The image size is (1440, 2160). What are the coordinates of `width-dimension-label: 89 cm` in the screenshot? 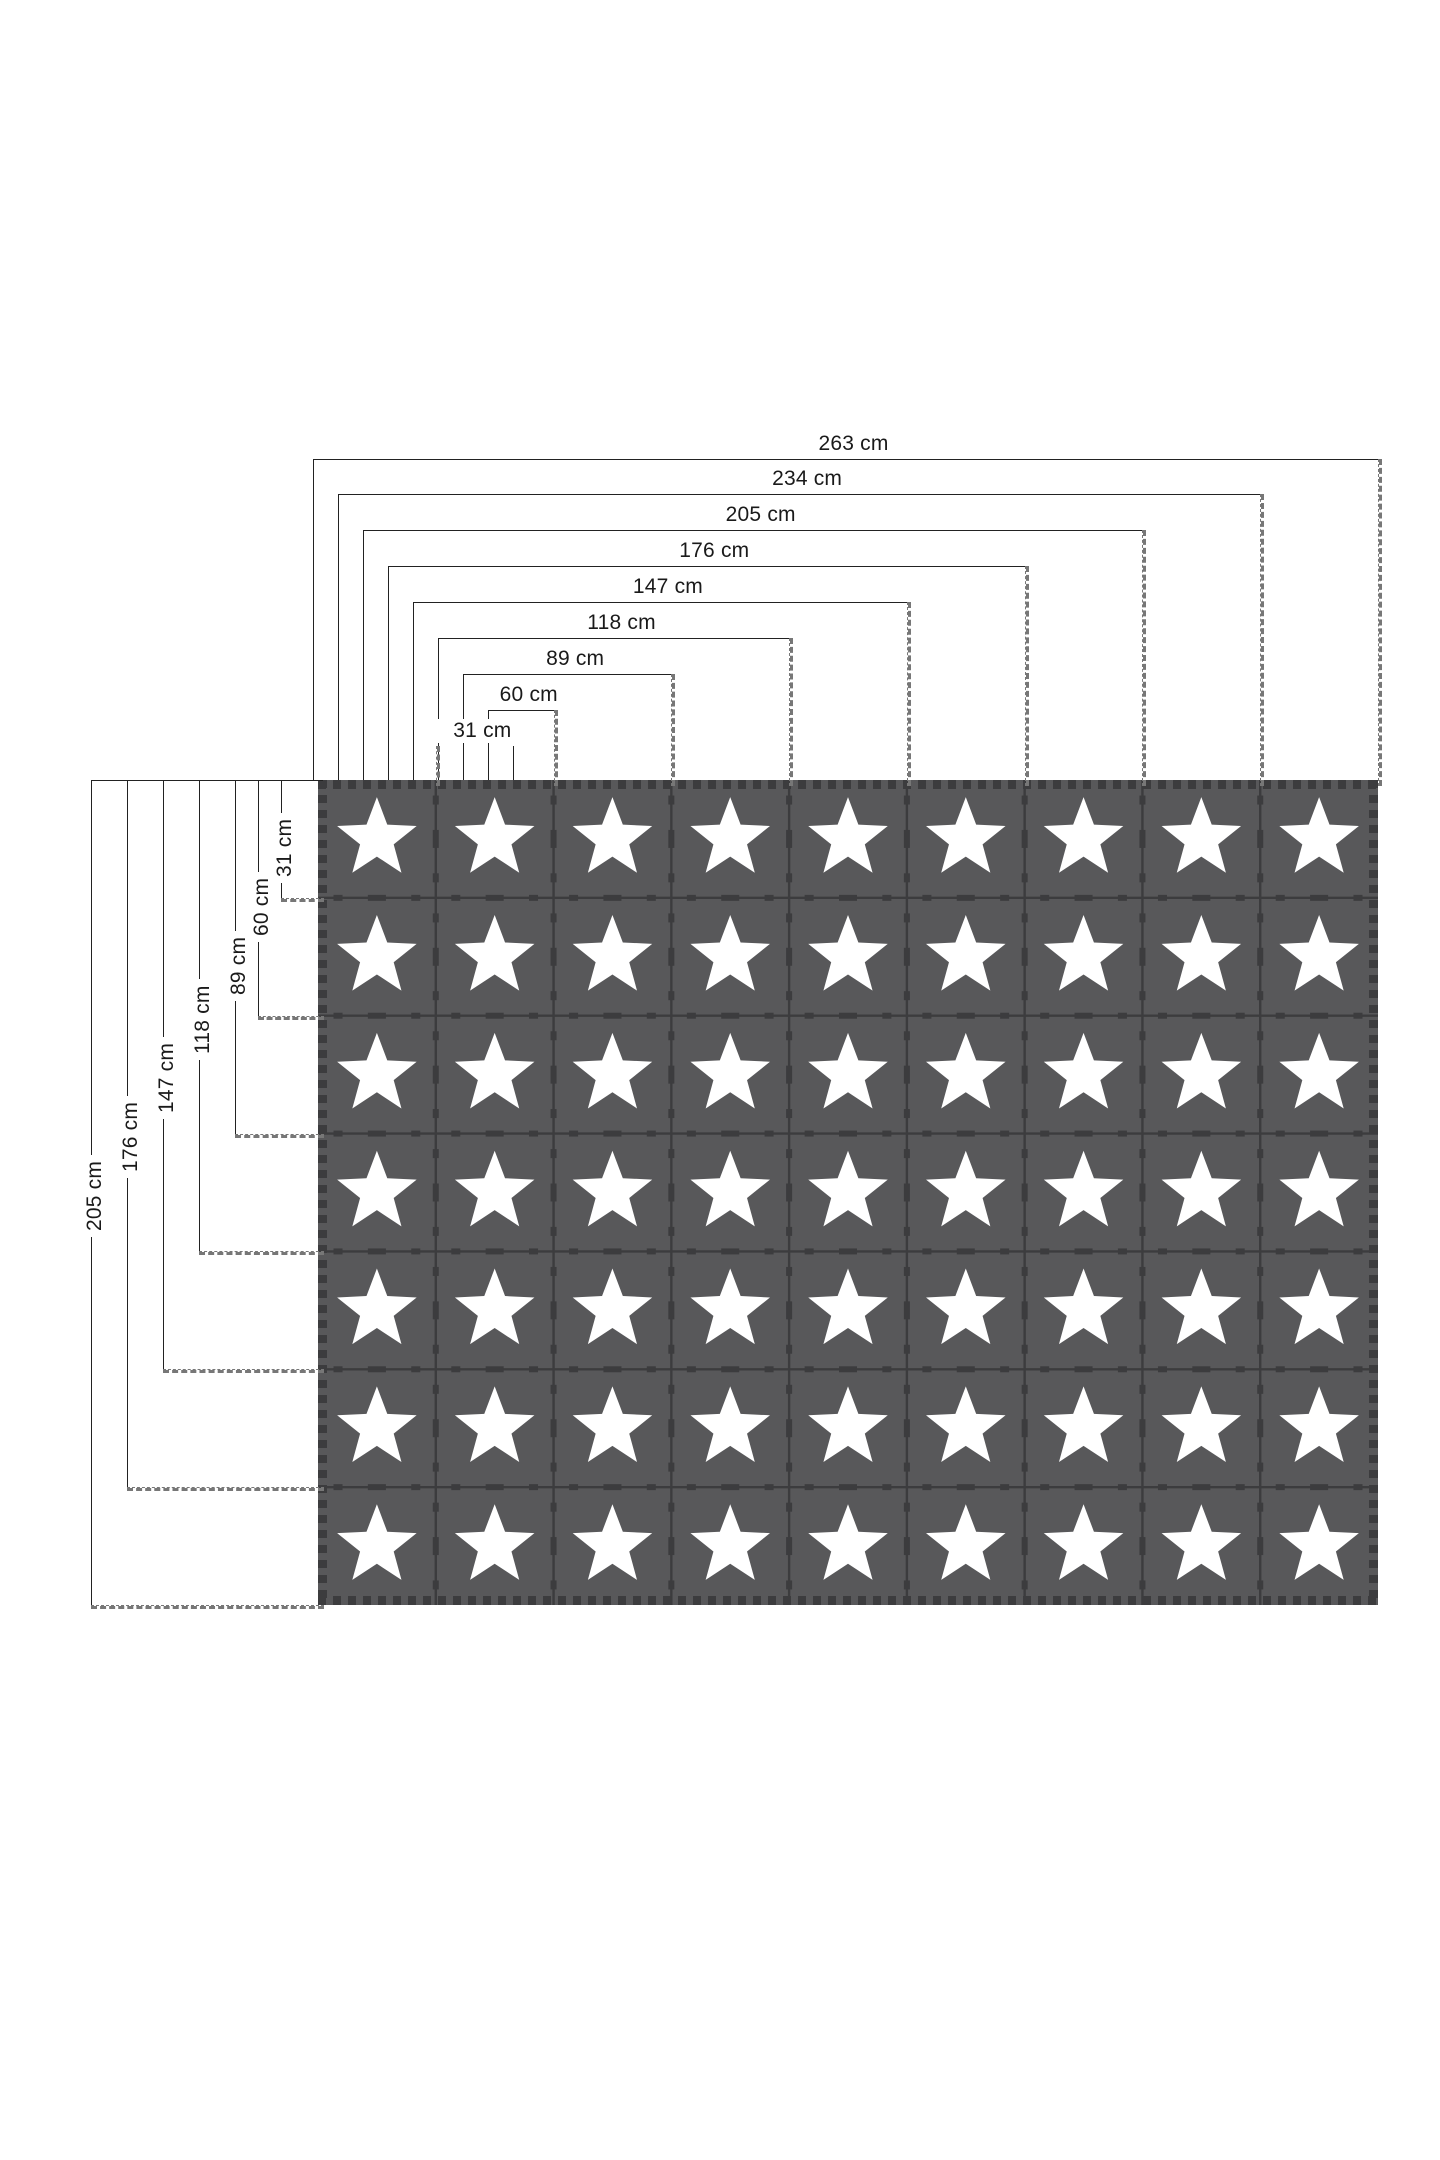 It's located at (575, 659).